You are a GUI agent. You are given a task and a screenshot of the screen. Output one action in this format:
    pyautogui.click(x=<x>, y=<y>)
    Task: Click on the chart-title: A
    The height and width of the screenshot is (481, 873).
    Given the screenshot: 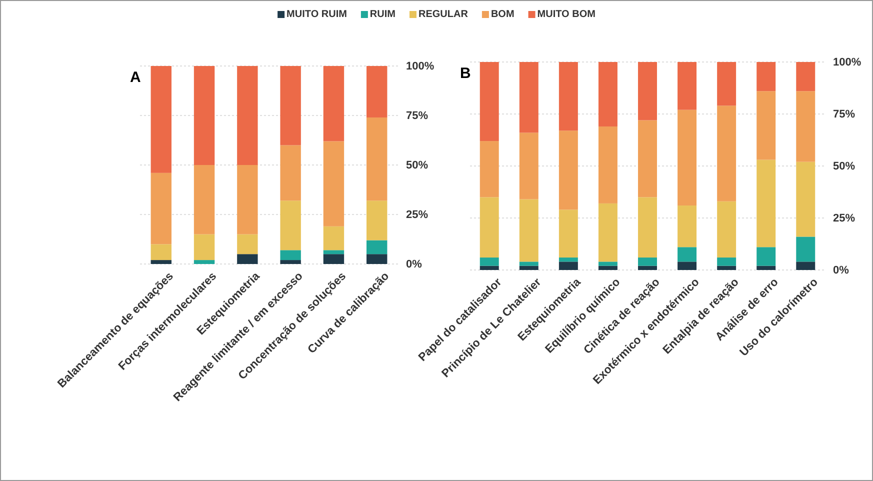 What is the action you would take?
    pyautogui.click(x=135, y=77)
    